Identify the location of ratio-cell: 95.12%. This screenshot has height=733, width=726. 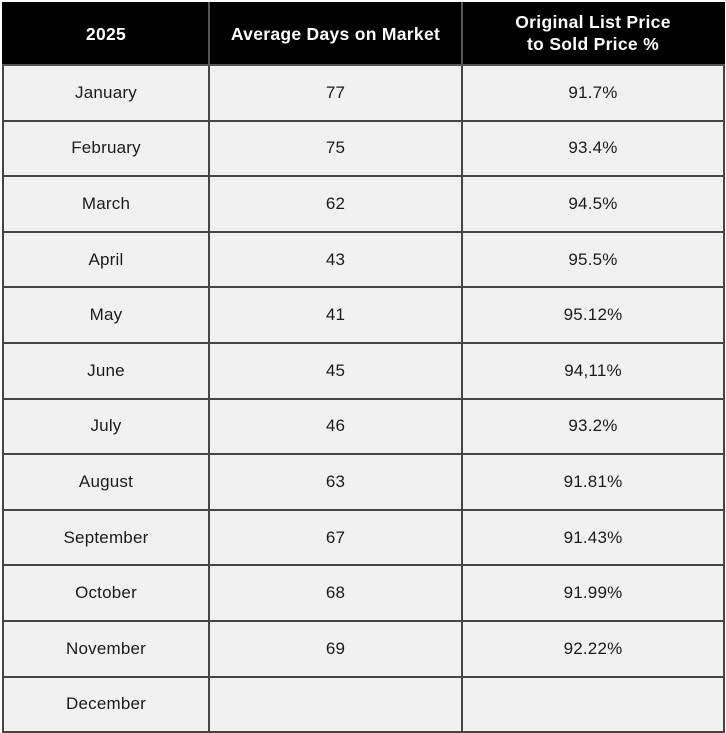
(593, 315).